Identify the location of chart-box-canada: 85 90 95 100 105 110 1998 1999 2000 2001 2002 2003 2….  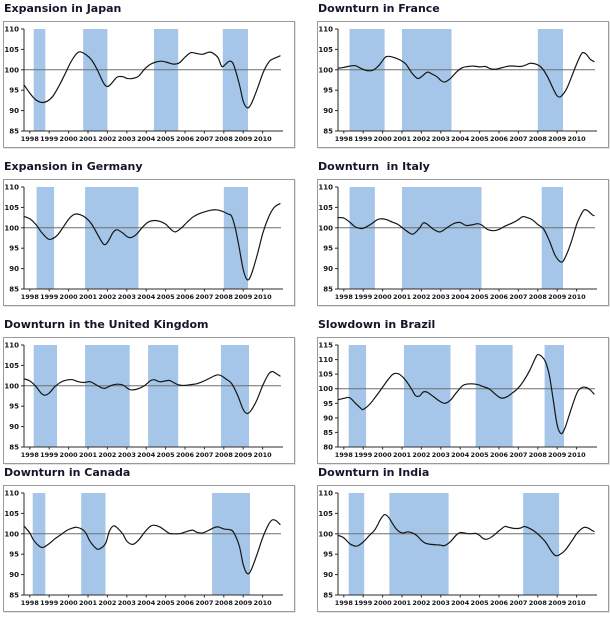
(149, 548).